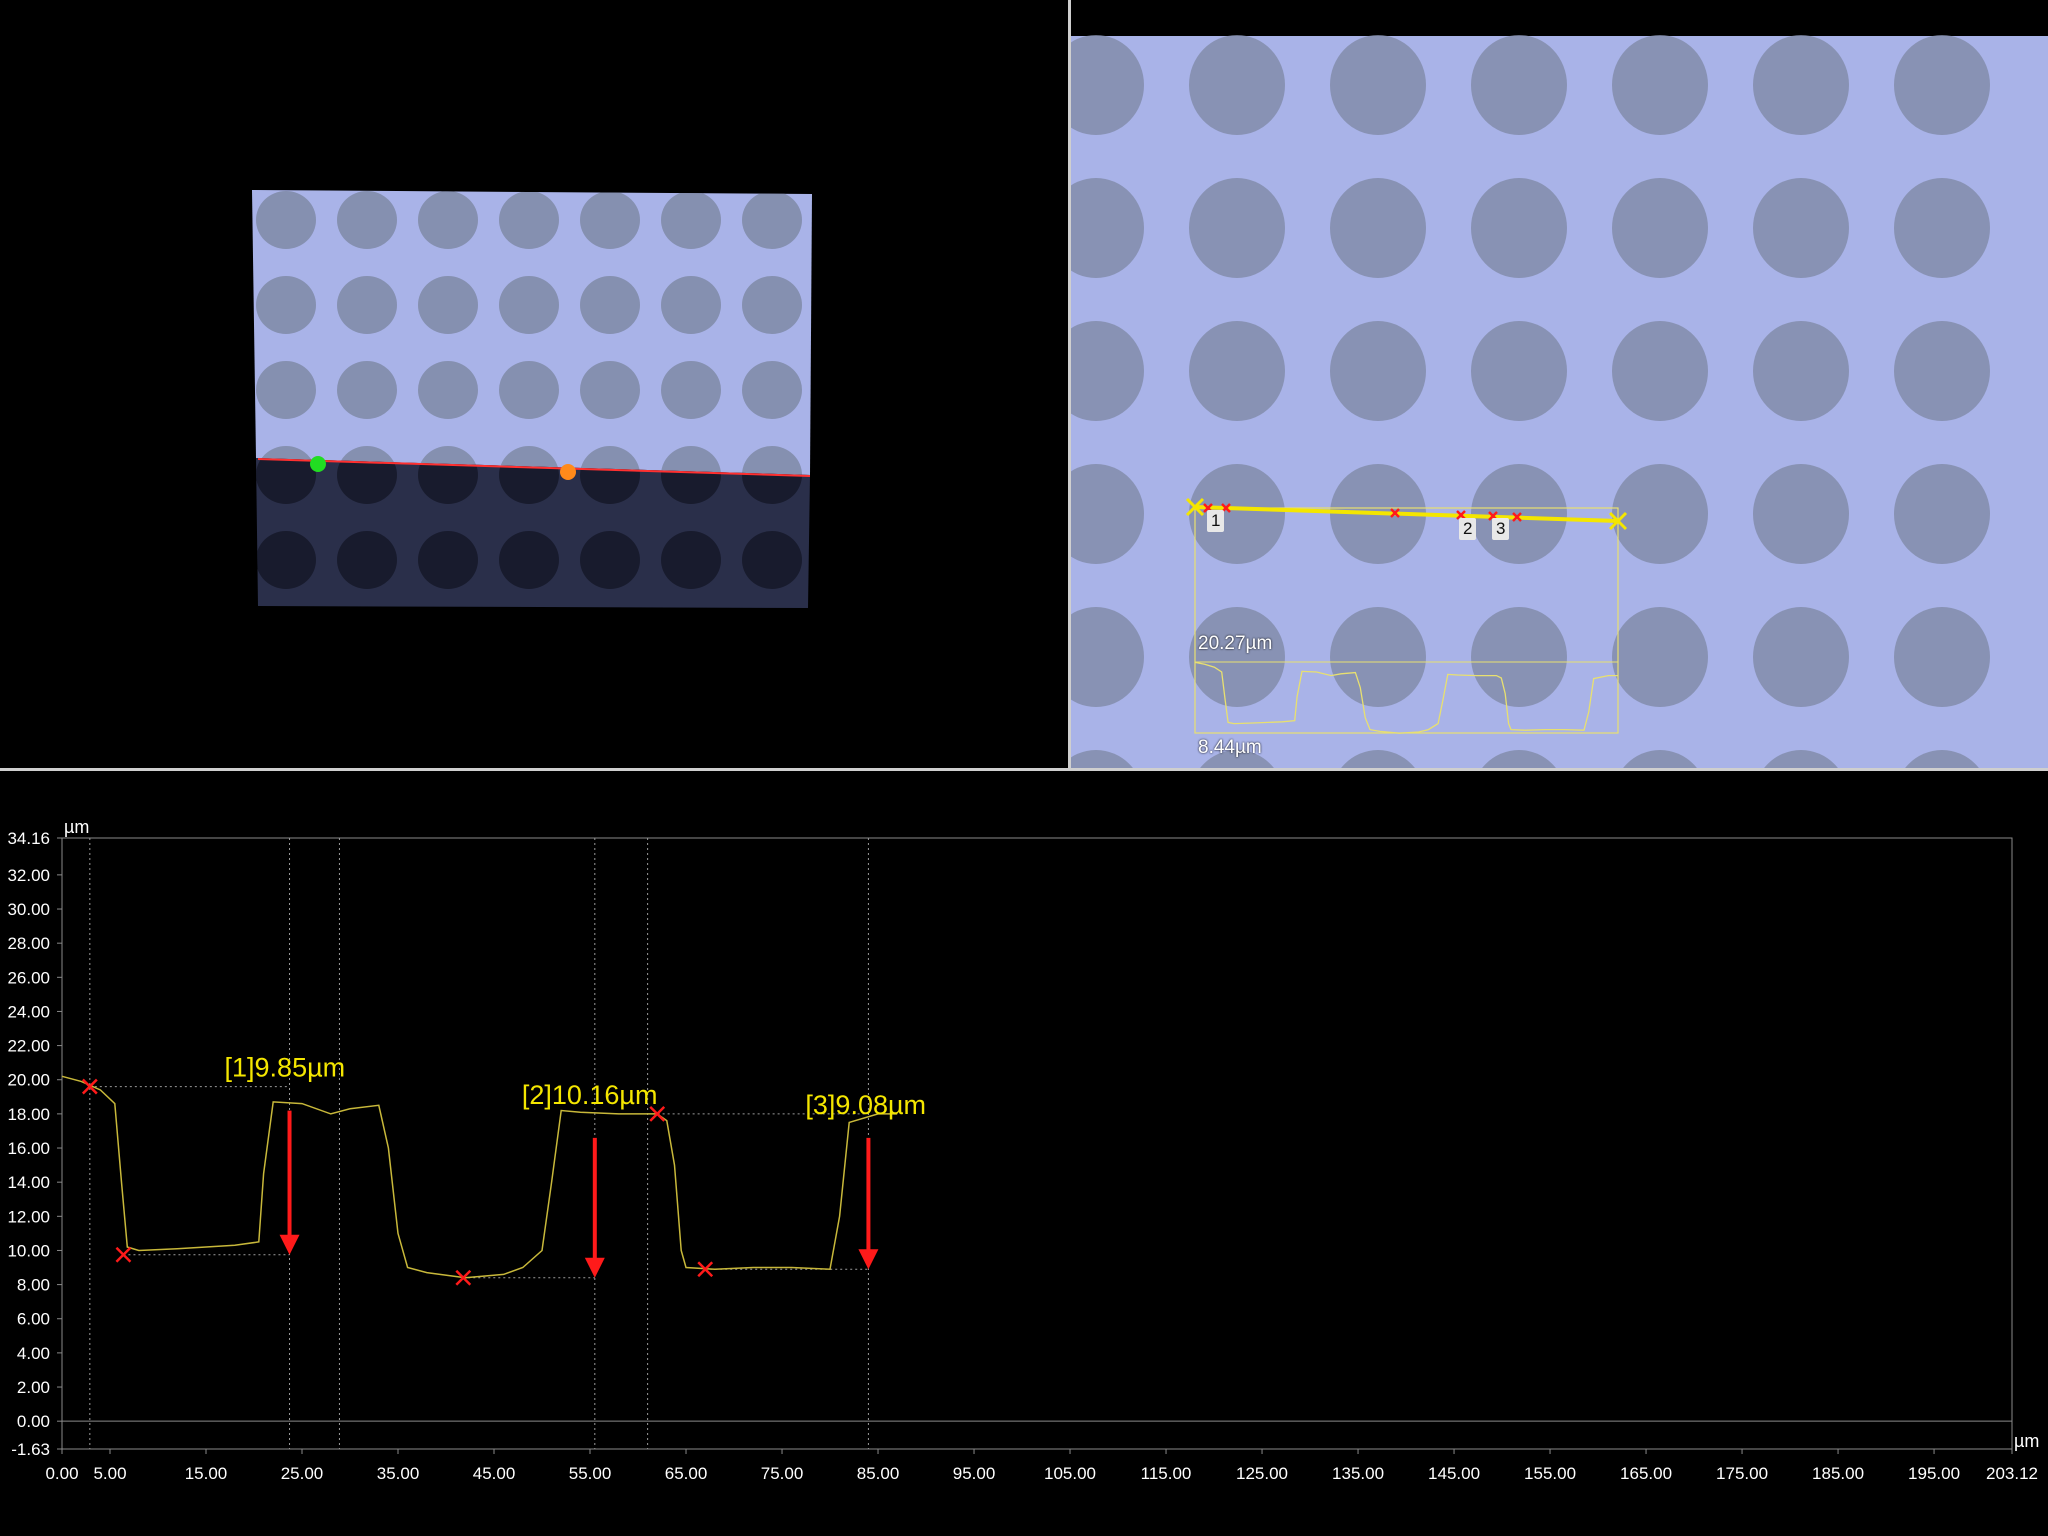 The width and height of the screenshot is (2048, 1536). I want to click on x-tick-label: 165.00, so click(1646, 1473).